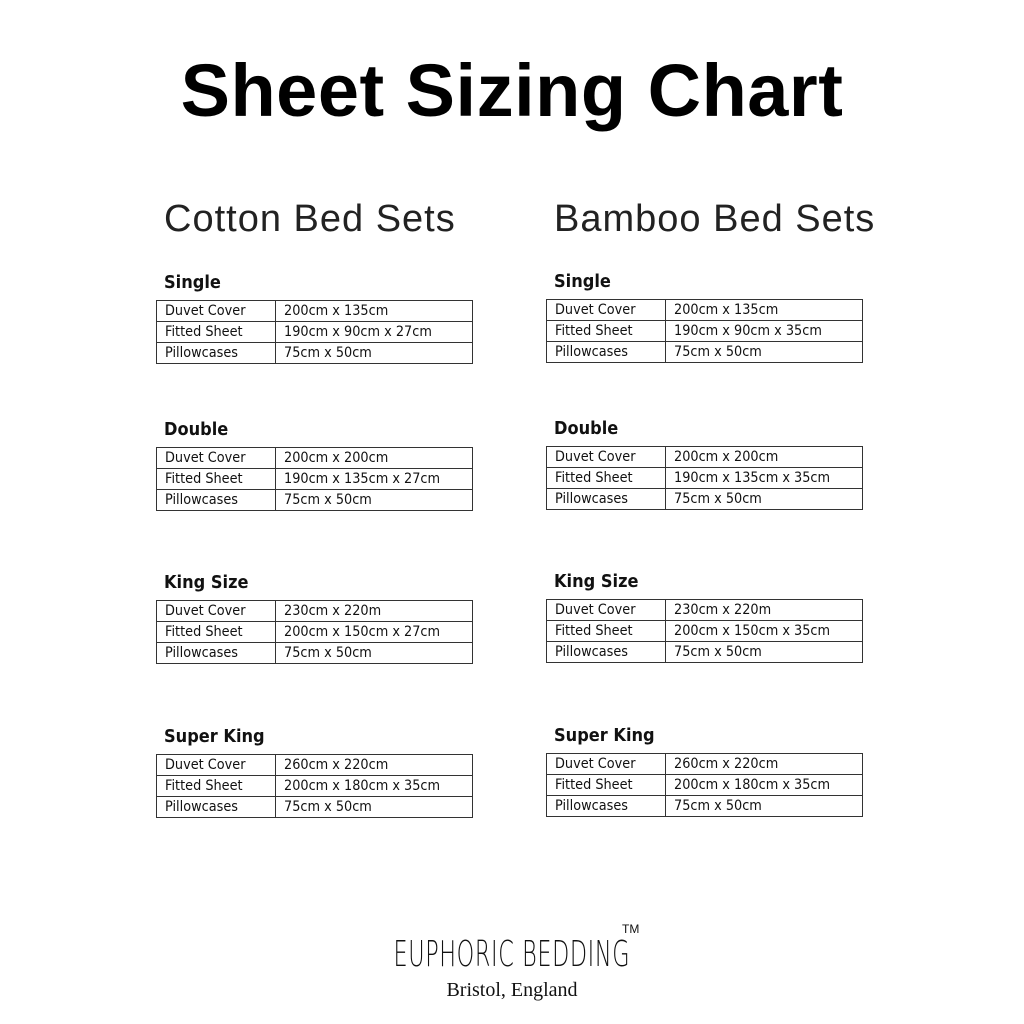 The height and width of the screenshot is (1024, 1024). What do you see at coordinates (362, 479) in the screenshot?
I see `size-value: 190cm x 135cm x 27cm` at bounding box center [362, 479].